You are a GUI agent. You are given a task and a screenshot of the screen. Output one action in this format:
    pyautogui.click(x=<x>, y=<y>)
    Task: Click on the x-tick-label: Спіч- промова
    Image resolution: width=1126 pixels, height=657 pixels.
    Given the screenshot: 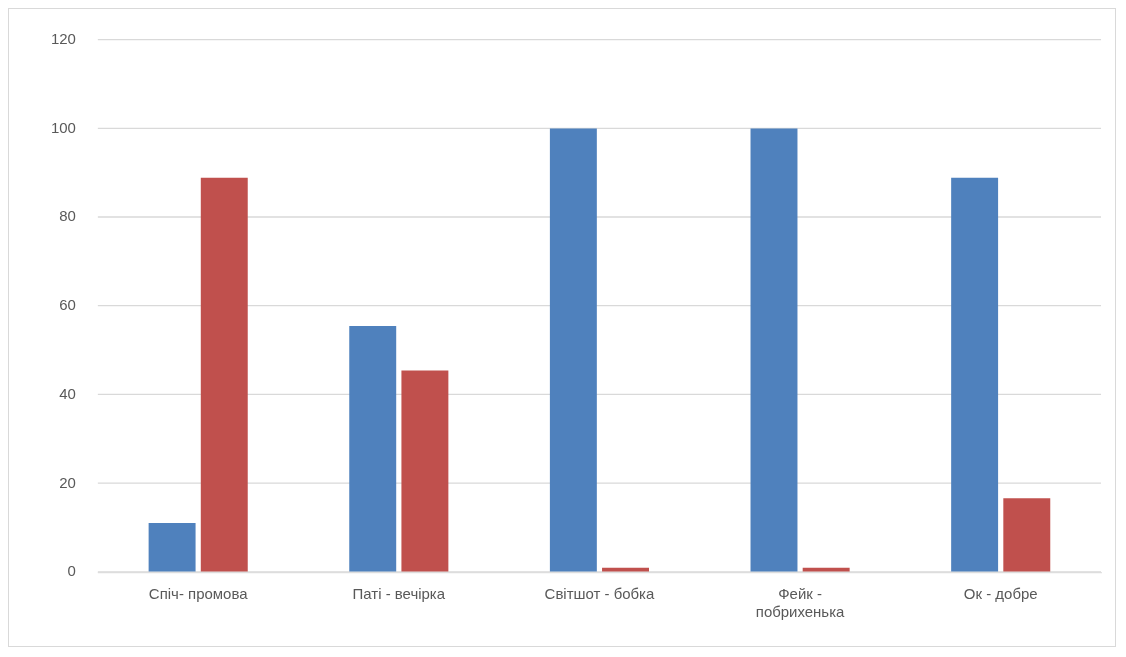 What is the action you would take?
    pyautogui.click(x=198, y=594)
    